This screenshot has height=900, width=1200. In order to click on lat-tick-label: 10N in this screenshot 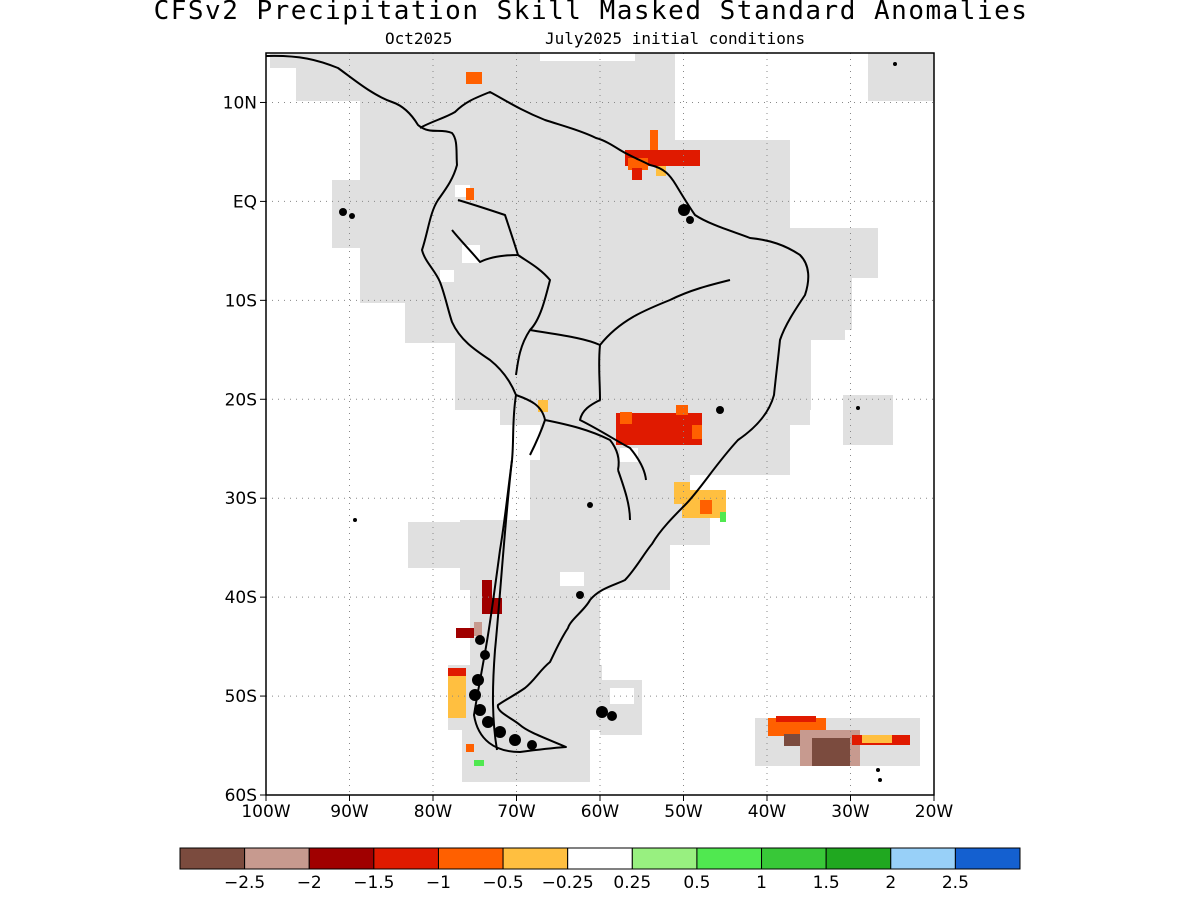, I will do `click(240, 103)`.